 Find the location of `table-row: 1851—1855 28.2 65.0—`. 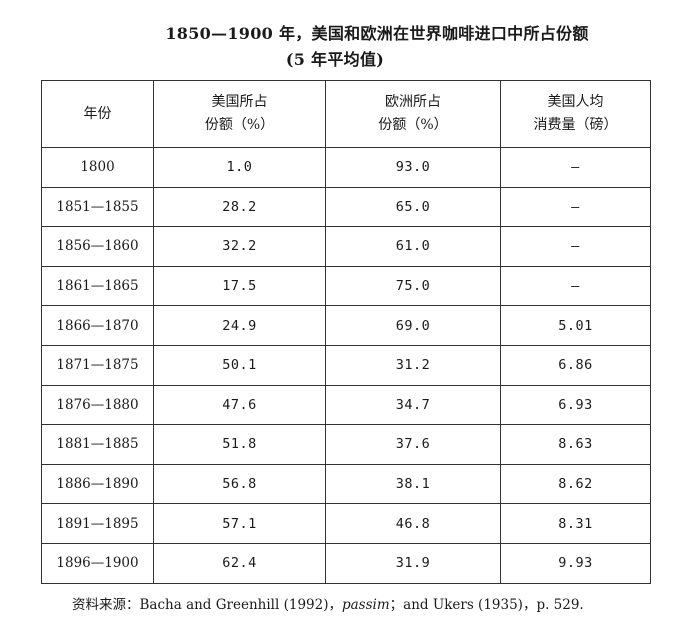

table-row: 1851—1855 28.2 65.0— is located at coordinates (346, 207).